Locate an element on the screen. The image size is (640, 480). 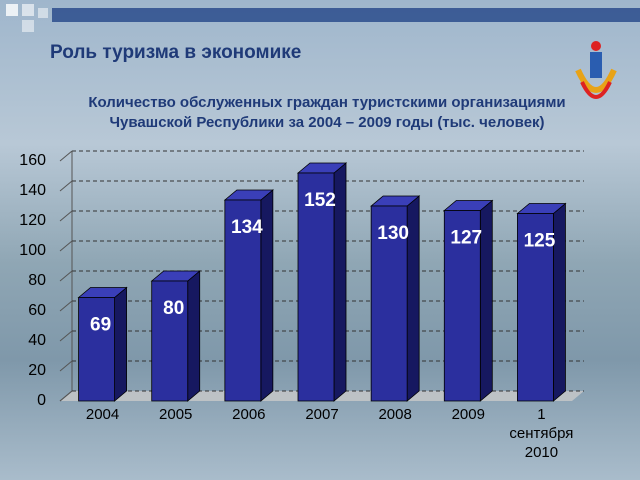
y-tick-label: 40 is located at coordinates (37, 340).